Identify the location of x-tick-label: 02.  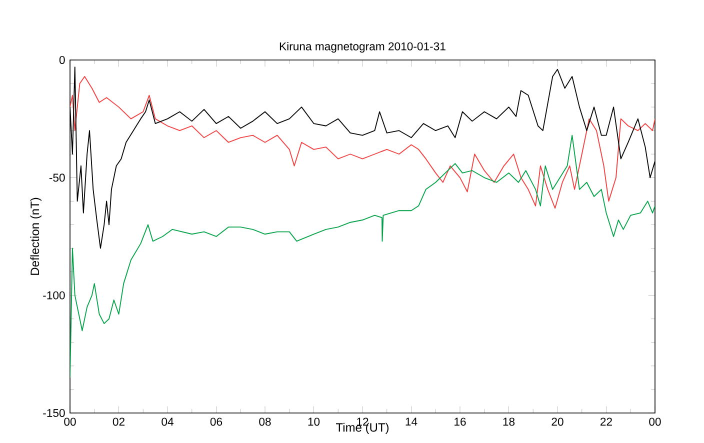
(118, 422).